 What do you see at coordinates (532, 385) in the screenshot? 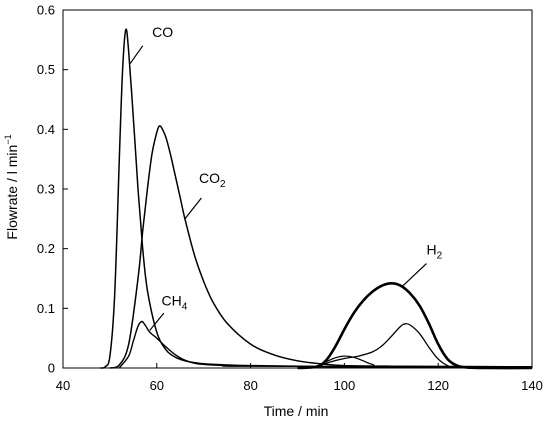
I see `x-tick-label: 140` at bounding box center [532, 385].